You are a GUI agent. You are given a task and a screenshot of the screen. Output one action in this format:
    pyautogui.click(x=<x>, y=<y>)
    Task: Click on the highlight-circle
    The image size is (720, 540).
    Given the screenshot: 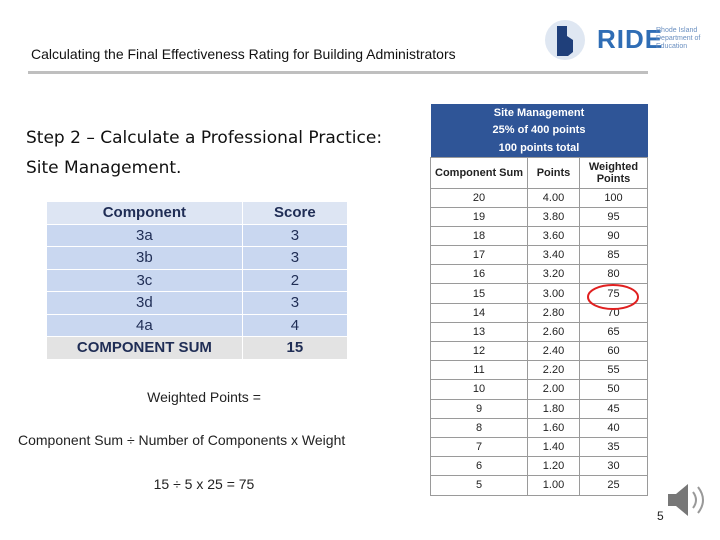 What is the action you would take?
    pyautogui.click(x=613, y=297)
    